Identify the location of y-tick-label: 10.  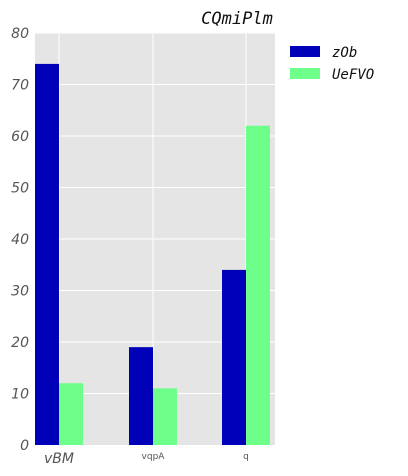
(20, 395).